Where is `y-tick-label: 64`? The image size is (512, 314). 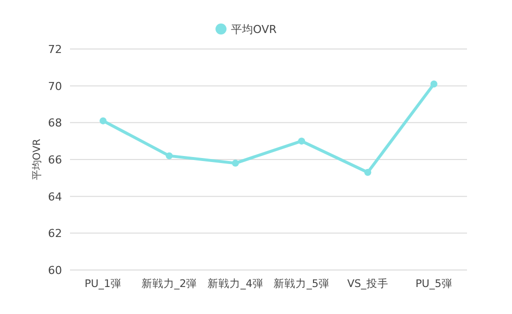
y-tick-label: 64 is located at coordinates (55, 197).